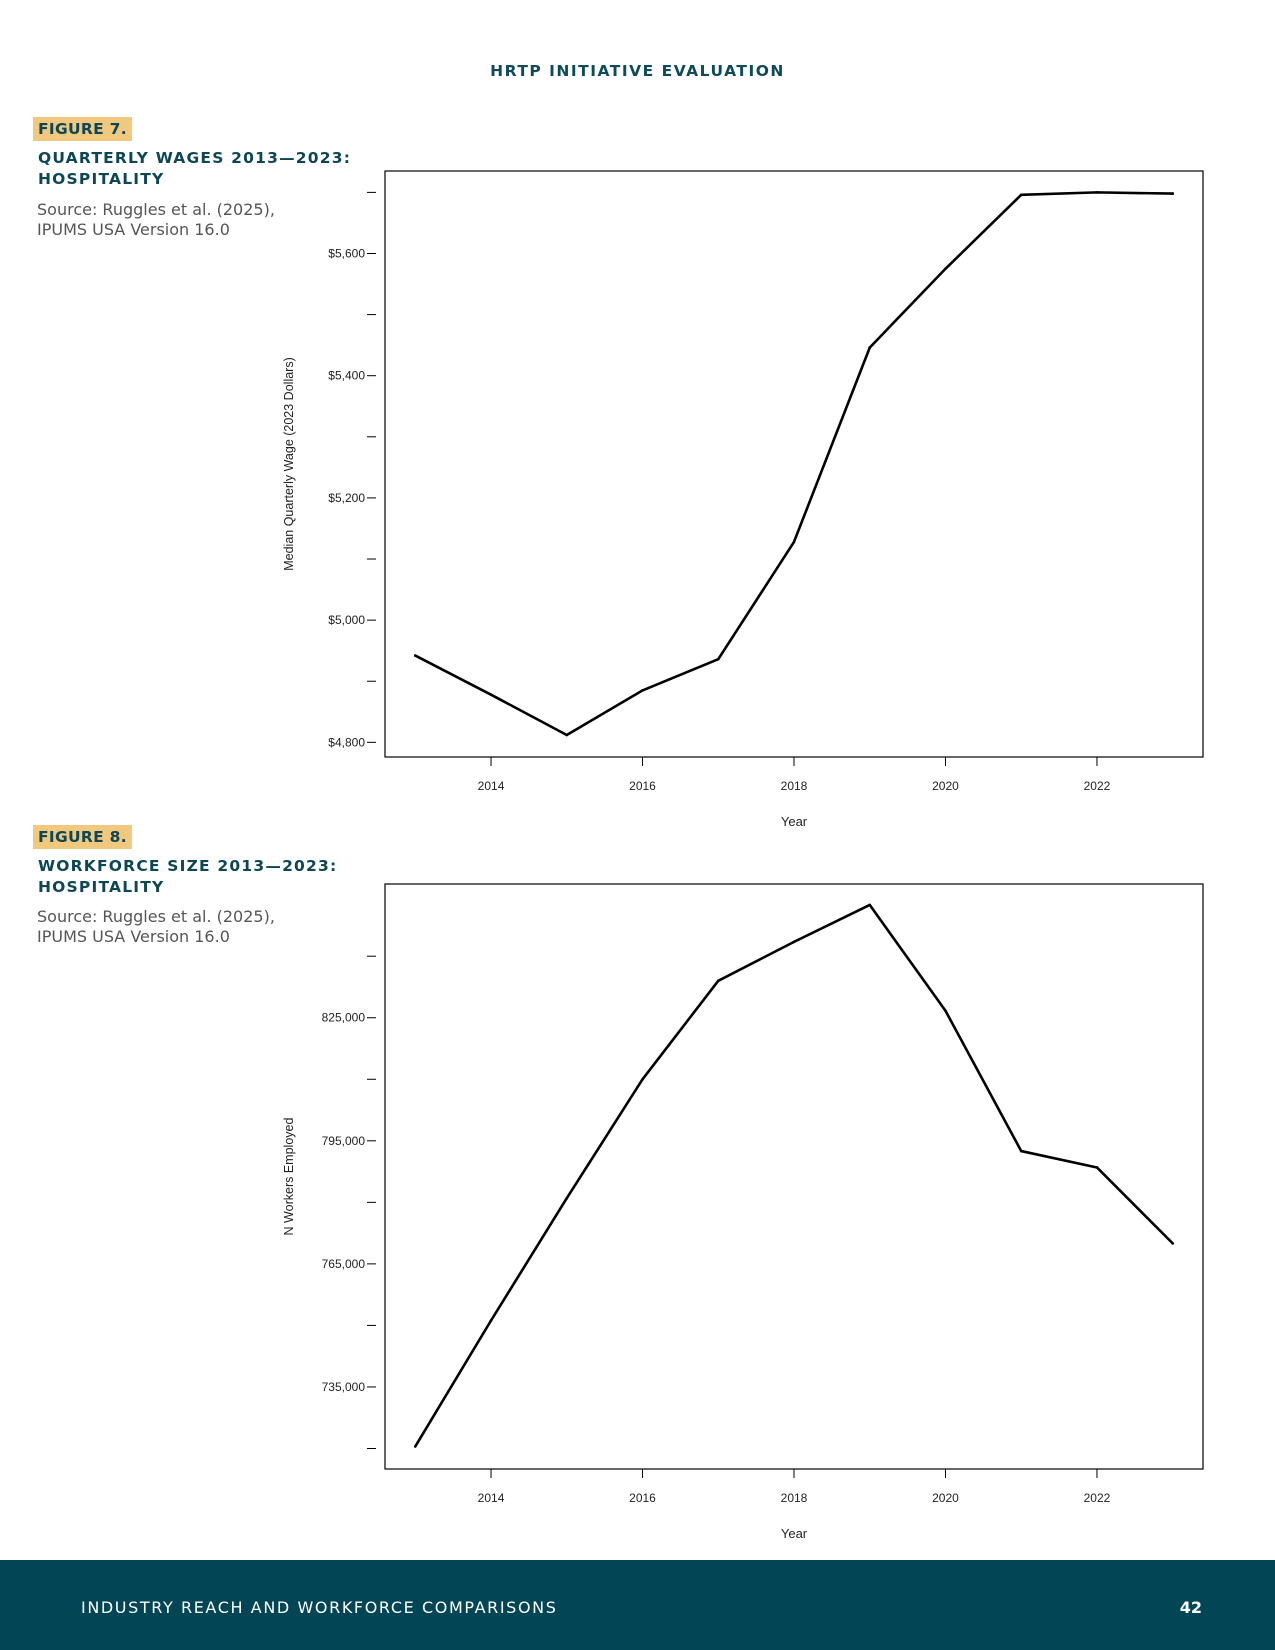 This screenshot has width=1275, height=1650. I want to click on y-tick-label: $5,000, so click(346, 620).